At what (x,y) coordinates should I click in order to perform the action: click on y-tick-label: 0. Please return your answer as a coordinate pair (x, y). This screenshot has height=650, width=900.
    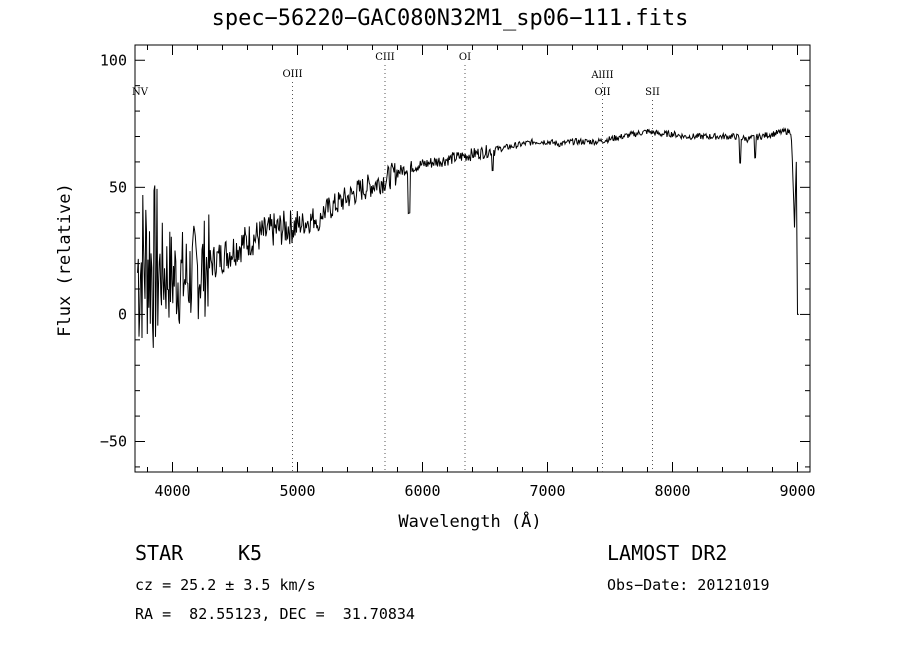
    Looking at the image, I should click on (122, 314).